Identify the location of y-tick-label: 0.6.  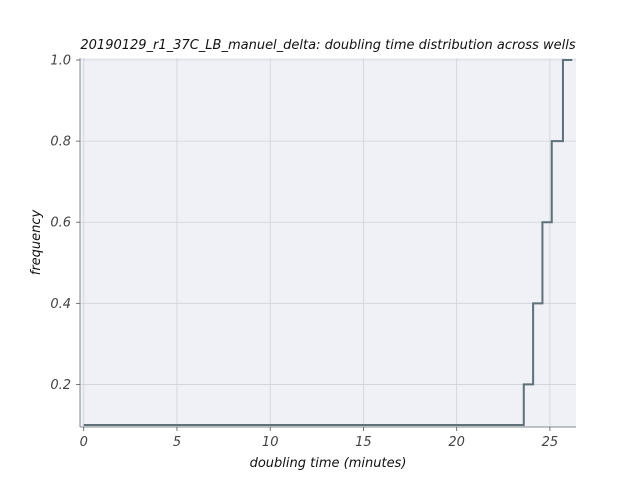
(60, 223).